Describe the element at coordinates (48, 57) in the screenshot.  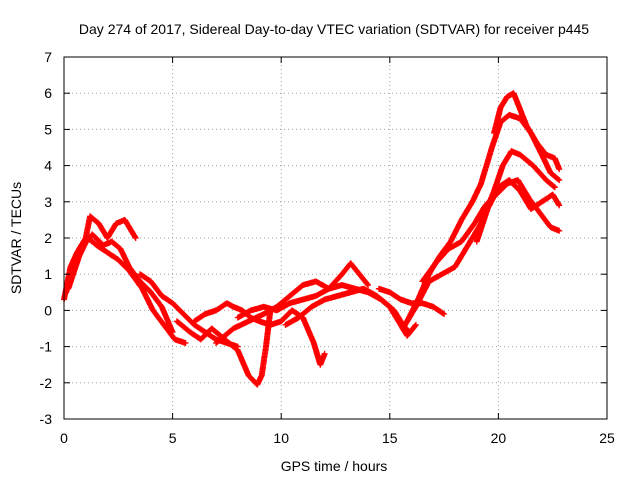
I see `y-tick-label: 7` at that location.